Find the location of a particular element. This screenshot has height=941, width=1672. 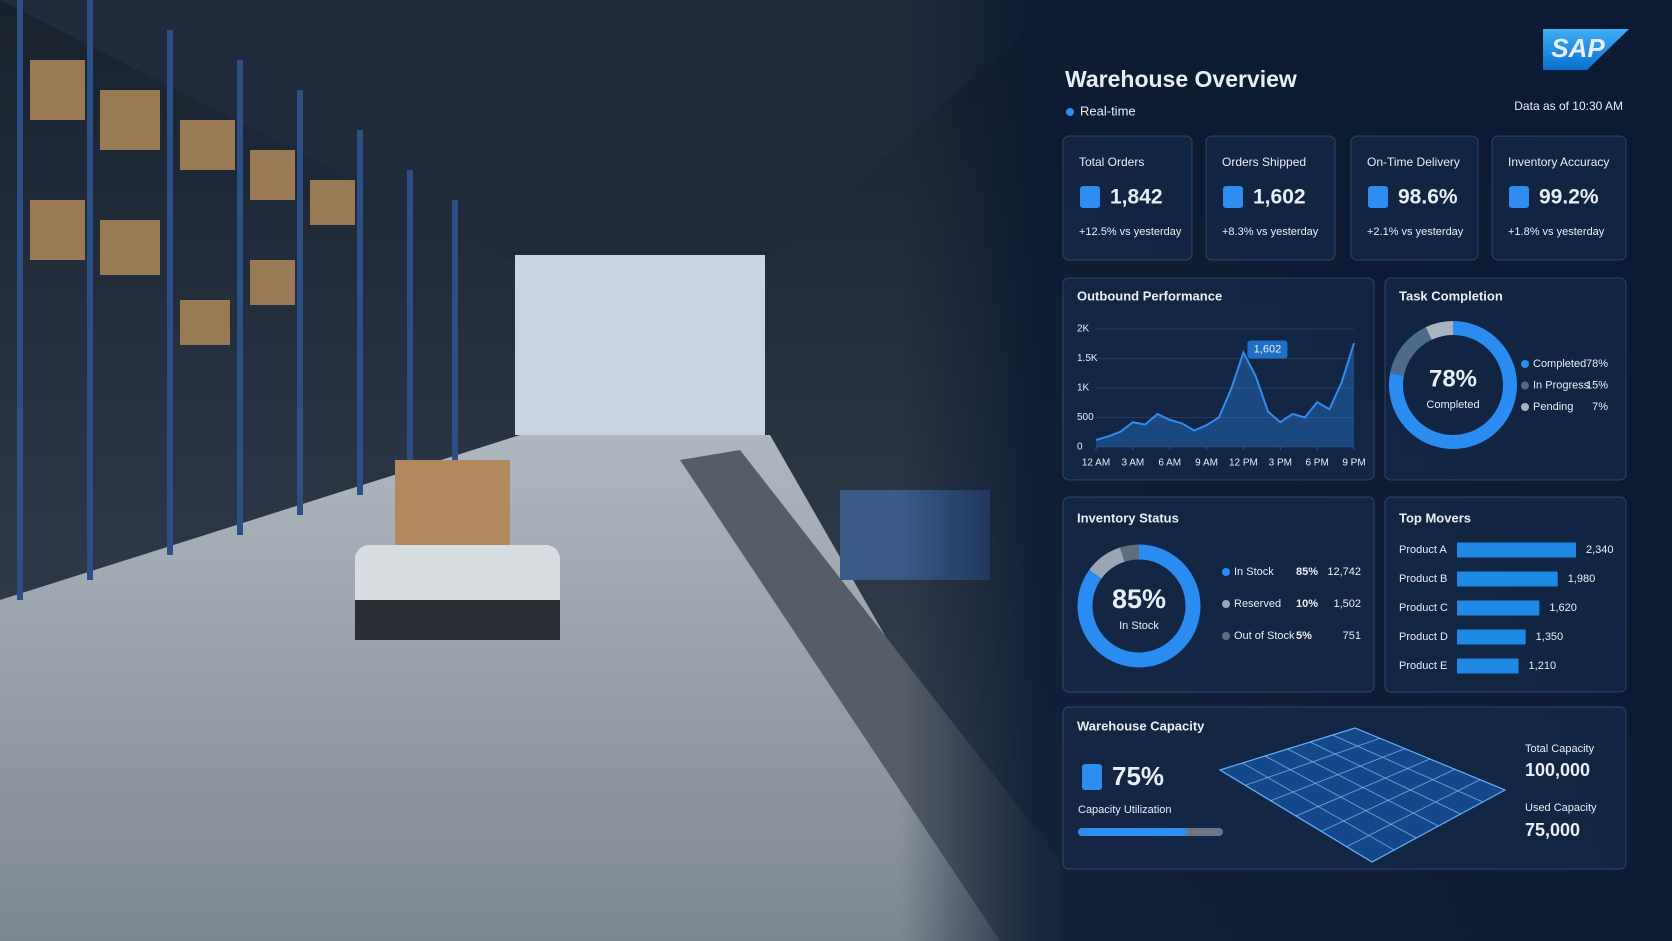

x-tick-label: 12 PM is located at coordinates (1243, 463).